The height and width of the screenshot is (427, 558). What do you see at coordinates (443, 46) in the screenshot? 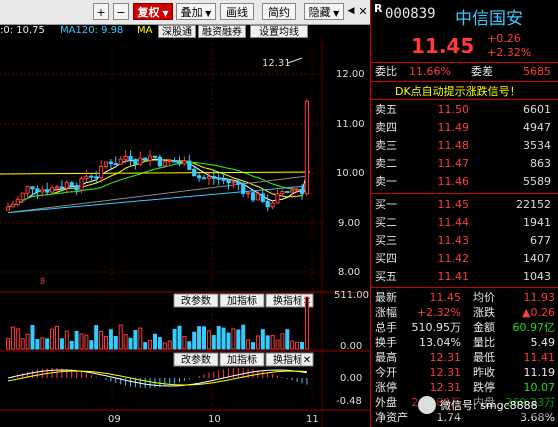
I see `last-price: 11.45` at bounding box center [443, 46].